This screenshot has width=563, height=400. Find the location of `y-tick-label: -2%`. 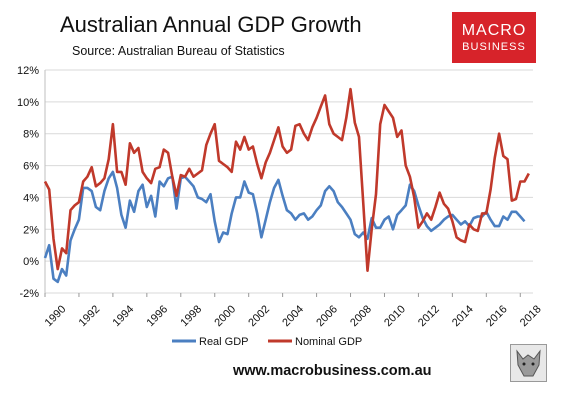

y-tick-label: -2% is located at coordinates (29, 294).